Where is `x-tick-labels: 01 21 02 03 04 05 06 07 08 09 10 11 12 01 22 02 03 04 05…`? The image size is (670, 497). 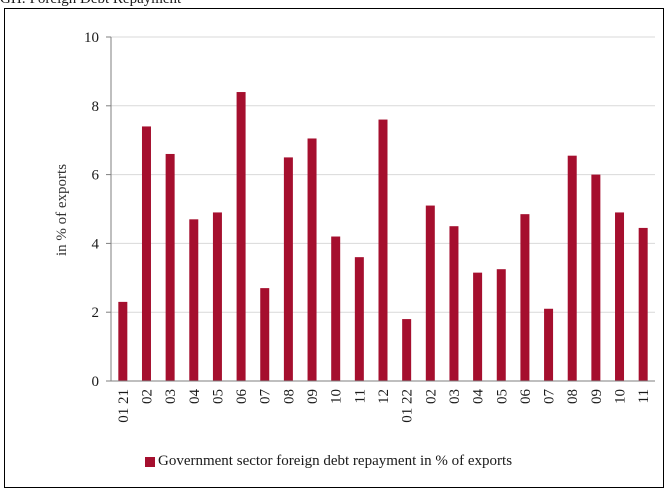
x-tick-labels: 01 21 02 03 04 05 06 07 08 09 10 11 12 01 22 02 03 04 05… is located at coordinates (384, 406).